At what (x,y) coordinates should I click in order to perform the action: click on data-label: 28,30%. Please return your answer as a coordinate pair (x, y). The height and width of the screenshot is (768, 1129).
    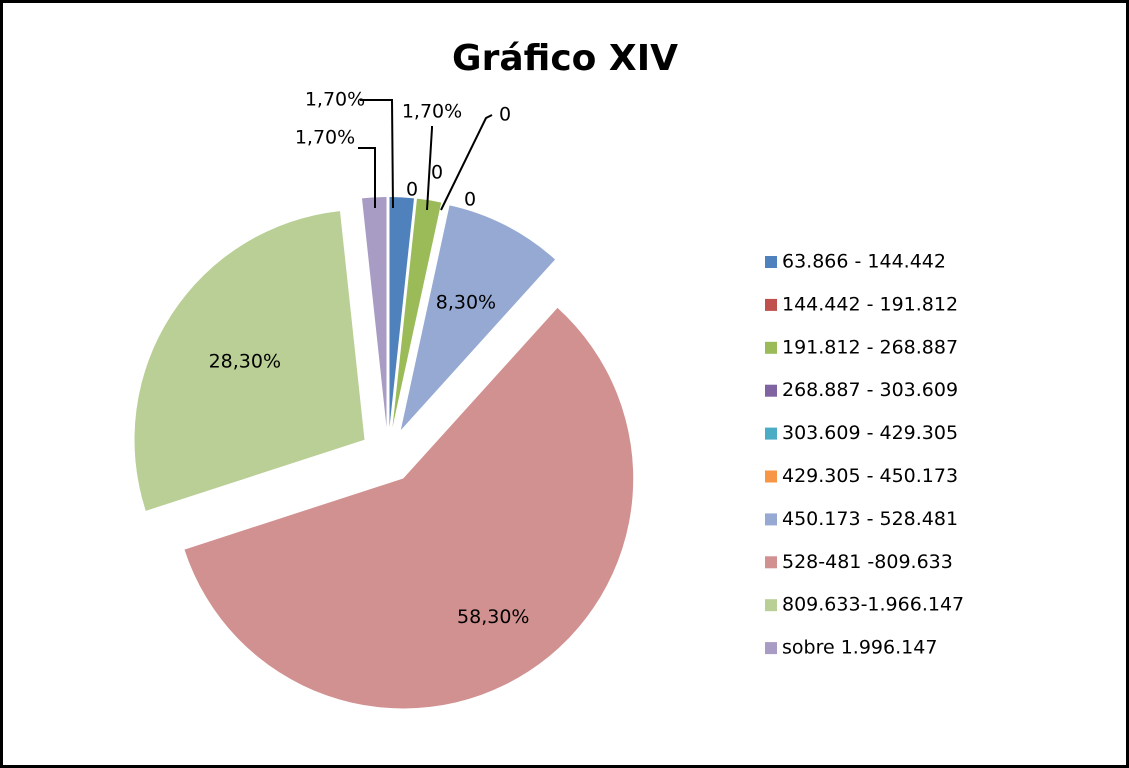
    Looking at the image, I should click on (245, 362).